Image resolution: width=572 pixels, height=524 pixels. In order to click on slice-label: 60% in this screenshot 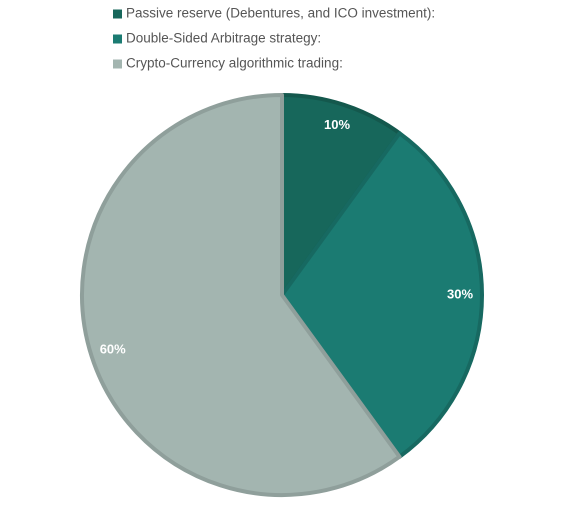, I will do `click(113, 348)`.